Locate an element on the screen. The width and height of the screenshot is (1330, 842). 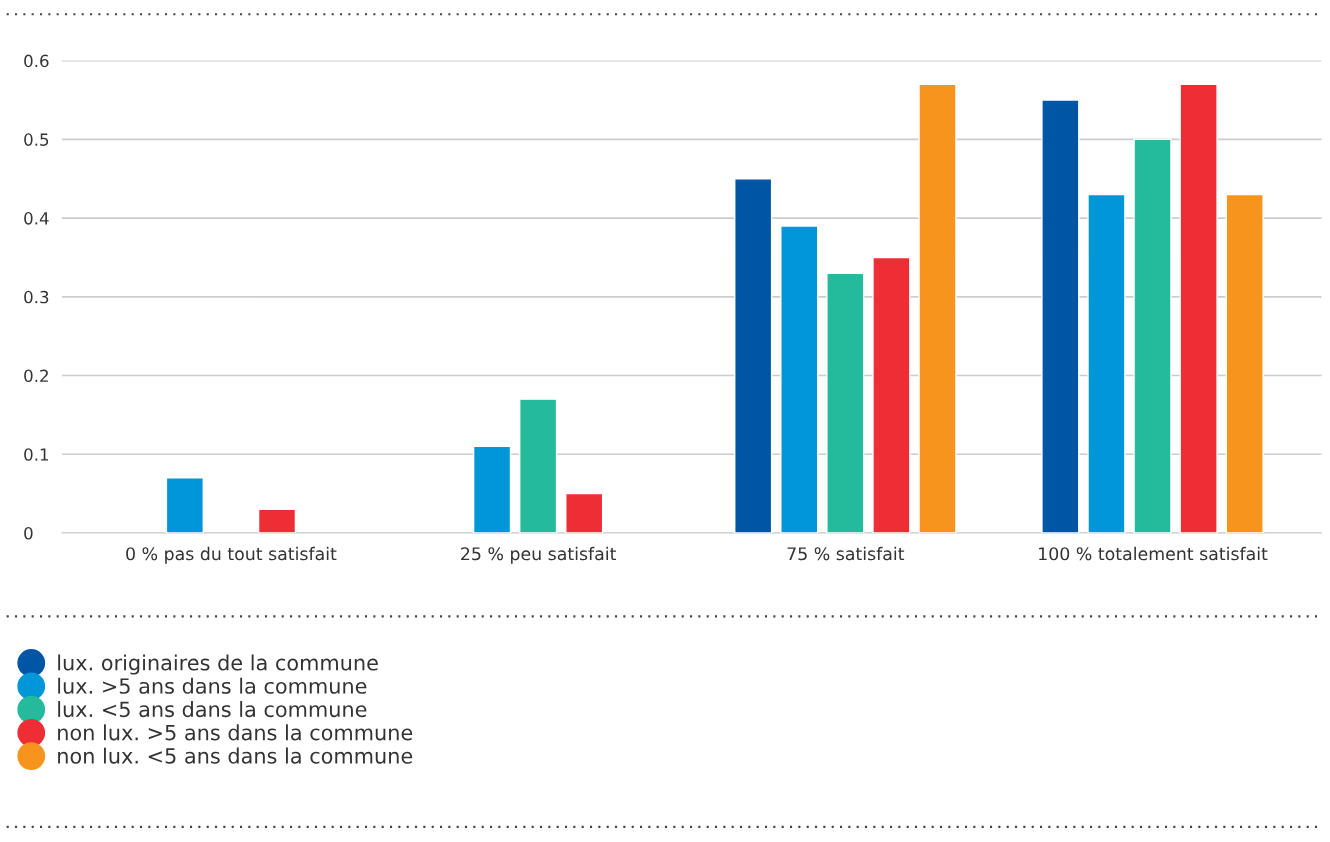
y-tick-label: 0.6 is located at coordinates (36, 61).